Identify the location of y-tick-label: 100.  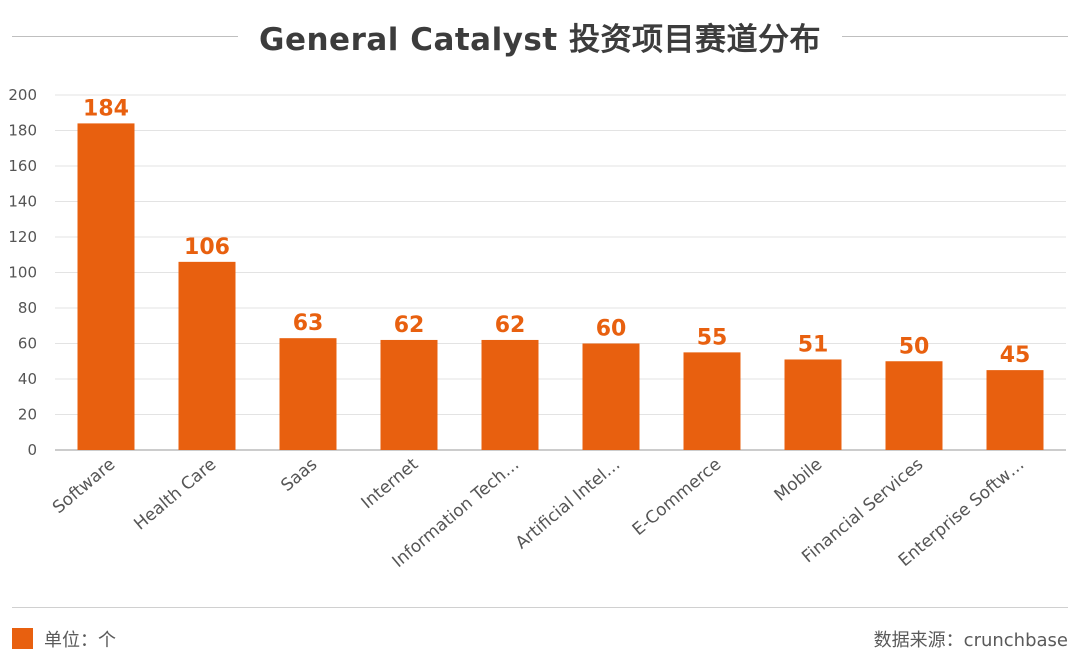
(22, 273).